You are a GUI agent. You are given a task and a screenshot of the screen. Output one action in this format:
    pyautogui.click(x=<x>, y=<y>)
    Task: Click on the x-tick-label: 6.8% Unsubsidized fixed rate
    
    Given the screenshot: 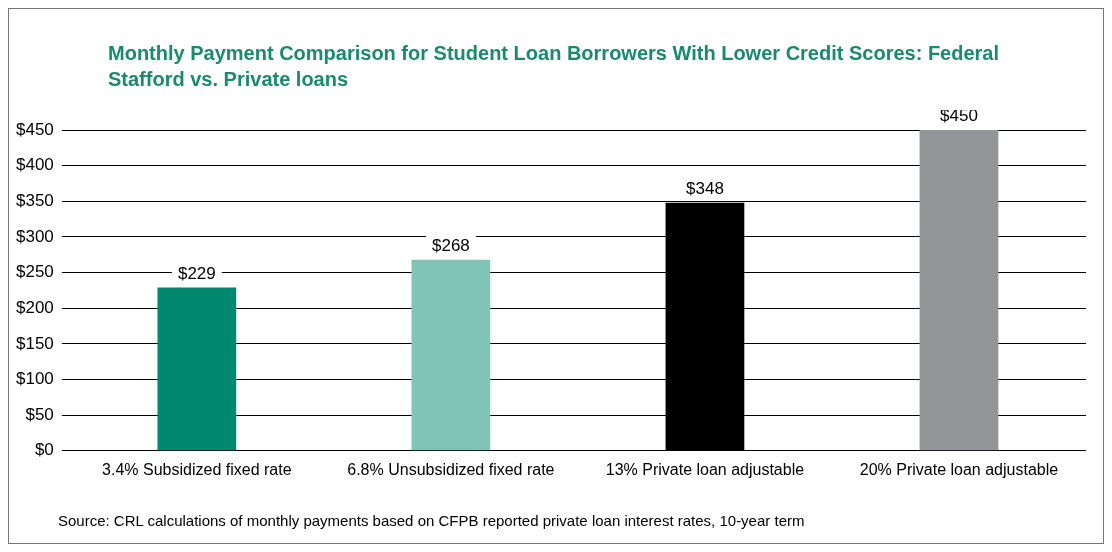 What is the action you would take?
    pyautogui.click(x=451, y=469)
    